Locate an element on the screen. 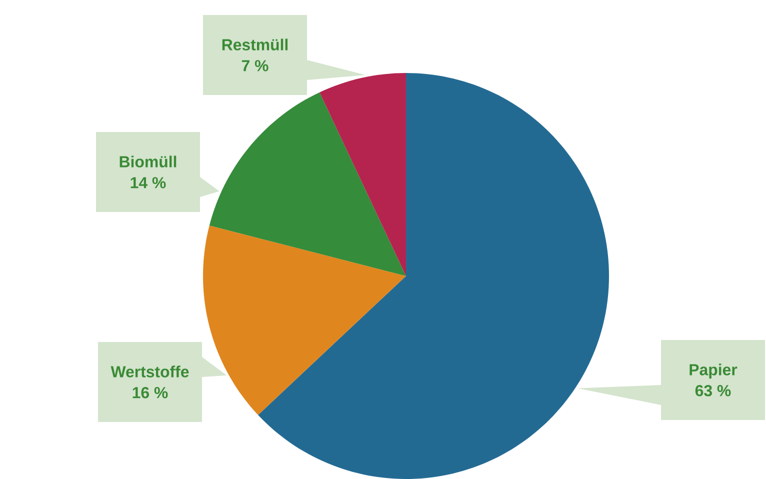  slice-label: Biomüll is located at coordinates (148, 162).